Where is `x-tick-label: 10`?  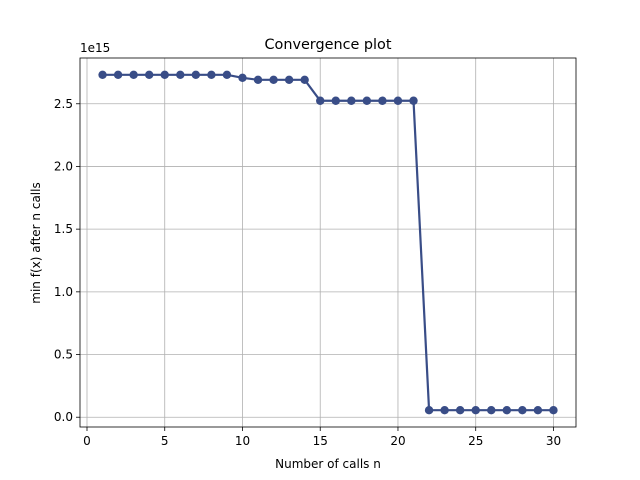 x-tick-label: 10 is located at coordinates (242, 441).